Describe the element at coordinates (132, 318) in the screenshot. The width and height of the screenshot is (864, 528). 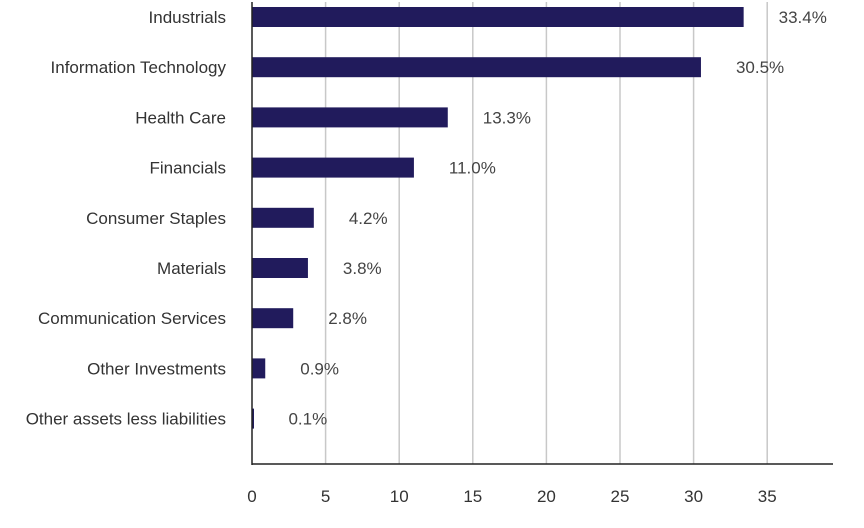
I see `category-label: Communication Services` at that location.